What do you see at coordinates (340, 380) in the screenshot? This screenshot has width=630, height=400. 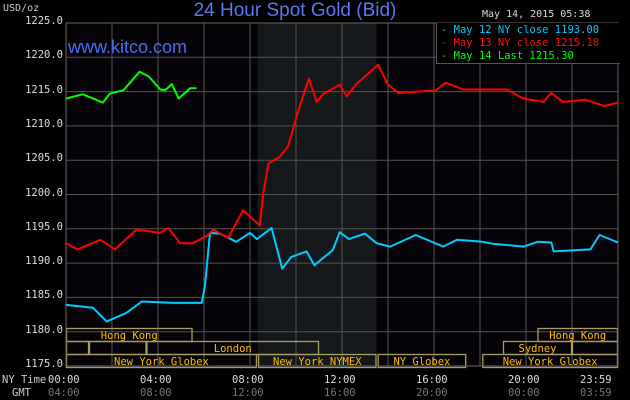 I see `x-tick-ny: 12:00` at bounding box center [340, 380].